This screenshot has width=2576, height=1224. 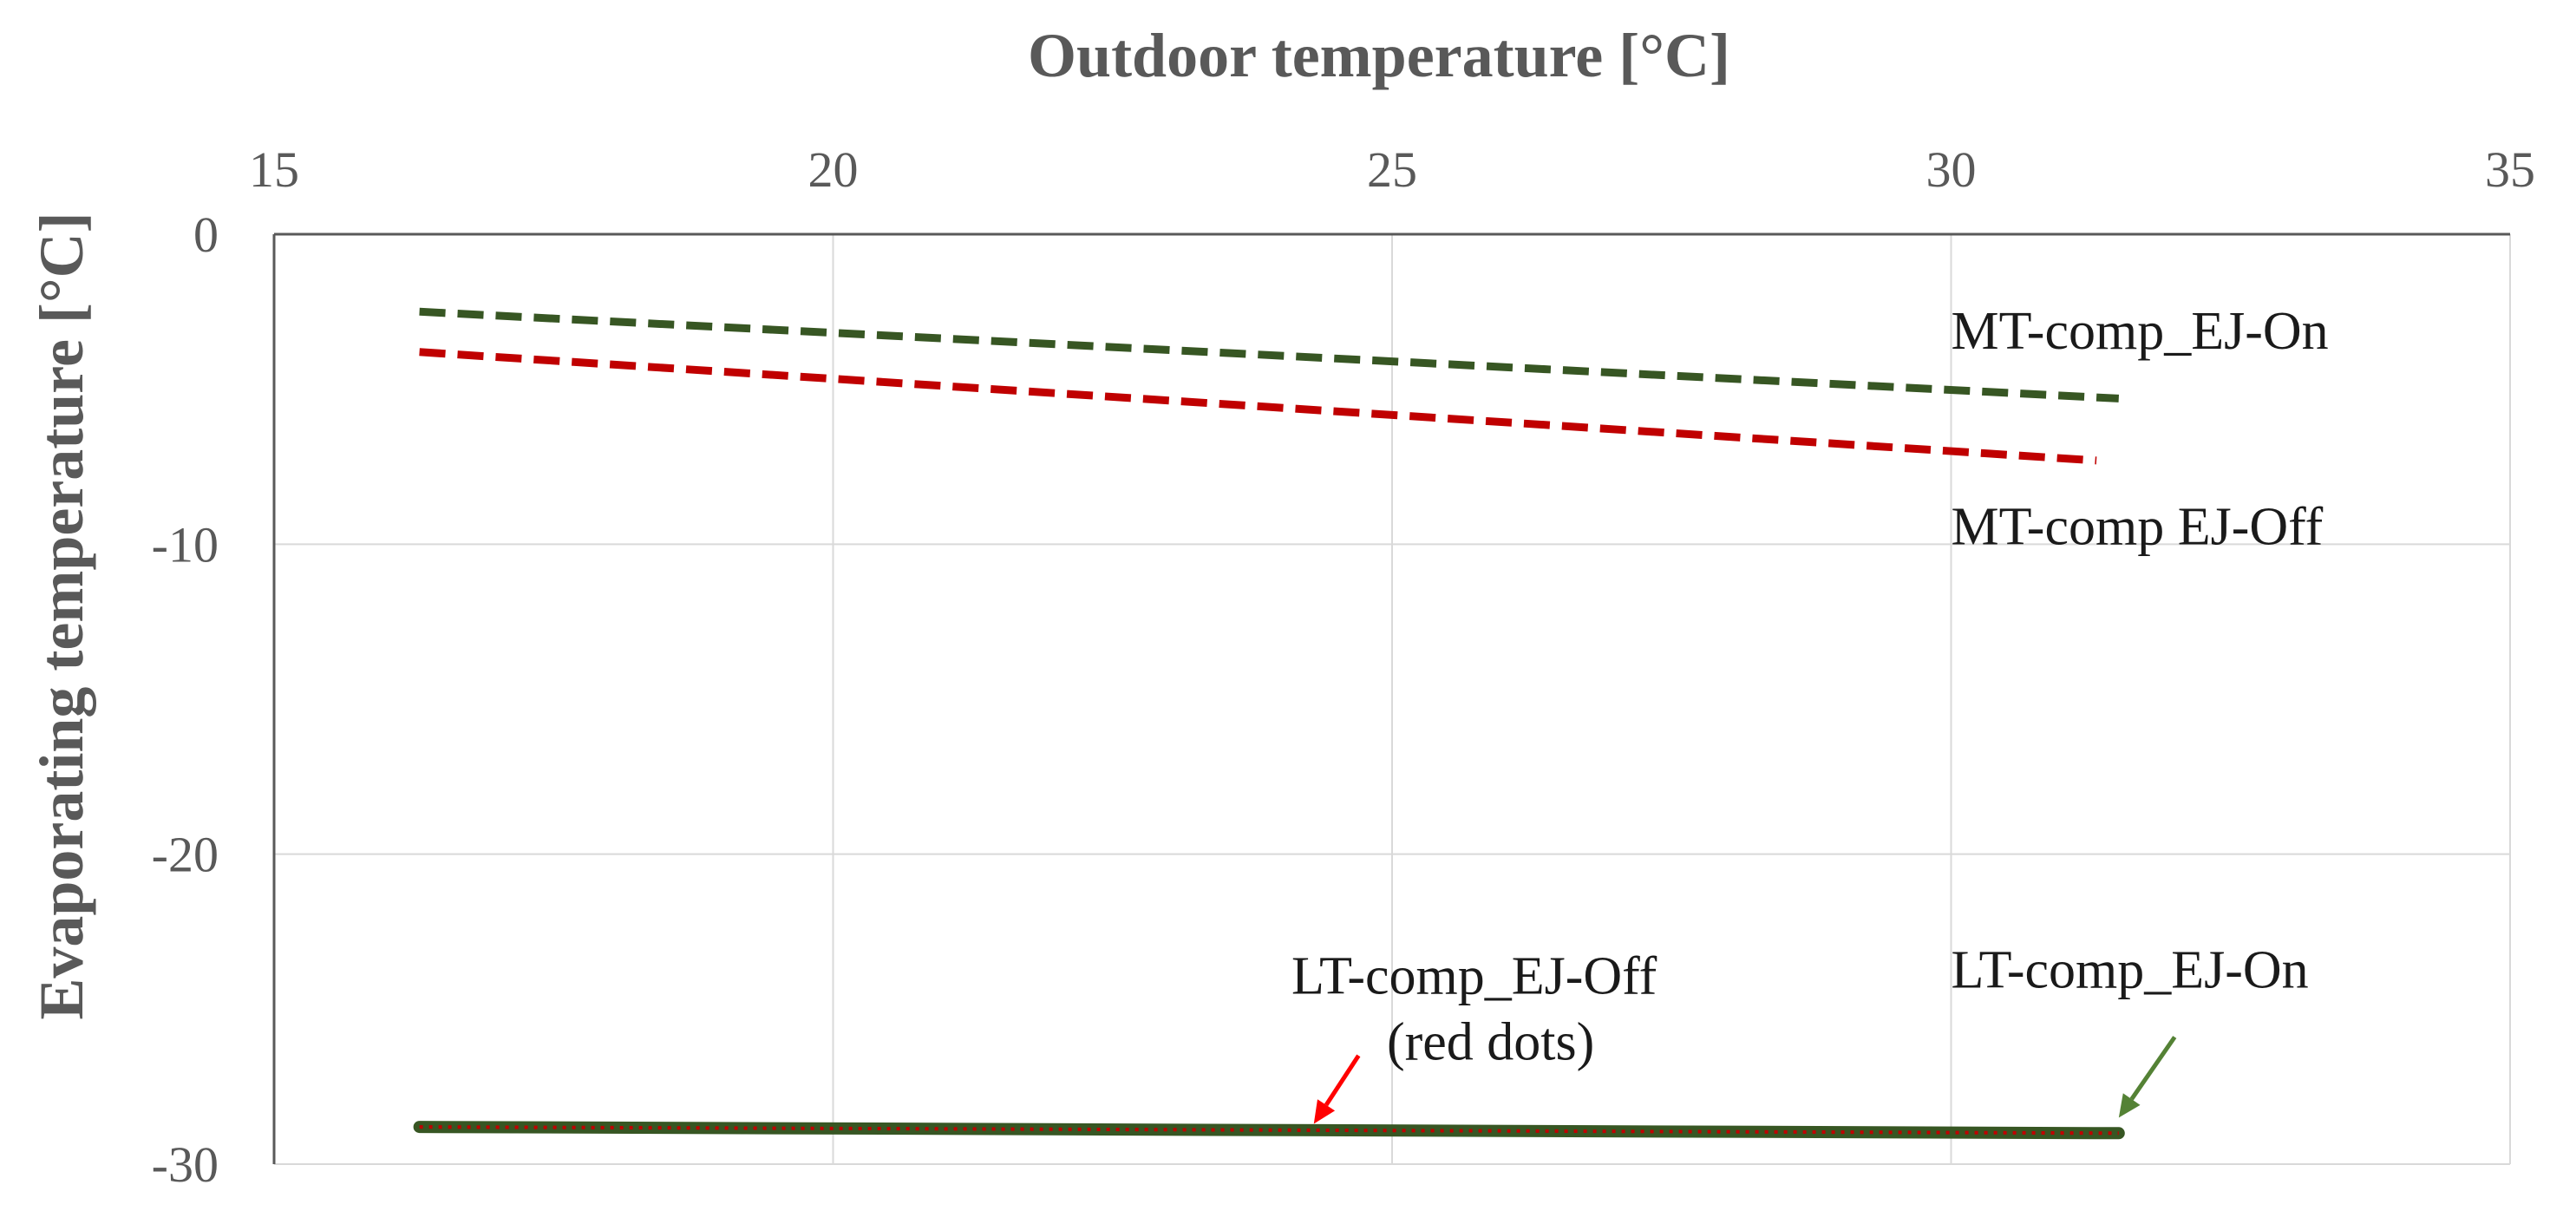 I want to click on x-tick-label: 15, so click(x=274, y=169).